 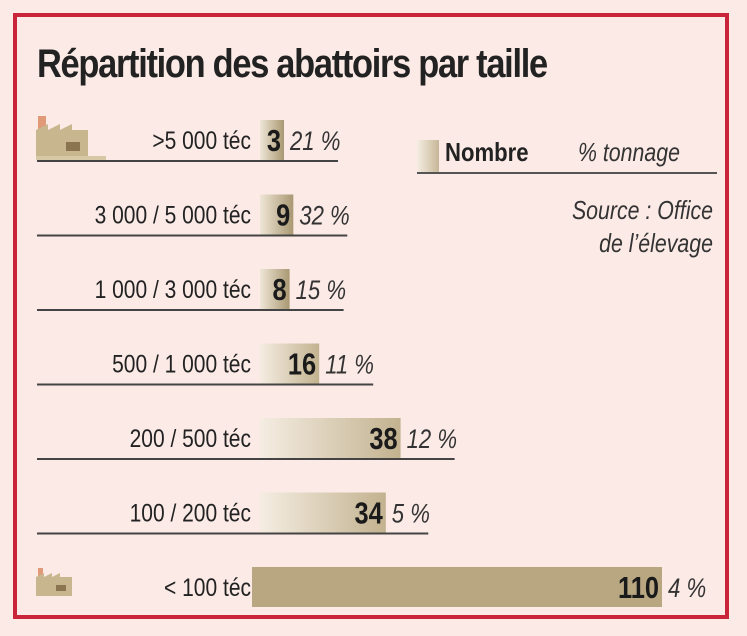 What do you see at coordinates (283, 215) in the screenshot?
I see `count-label: 9` at bounding box center [283, 215].